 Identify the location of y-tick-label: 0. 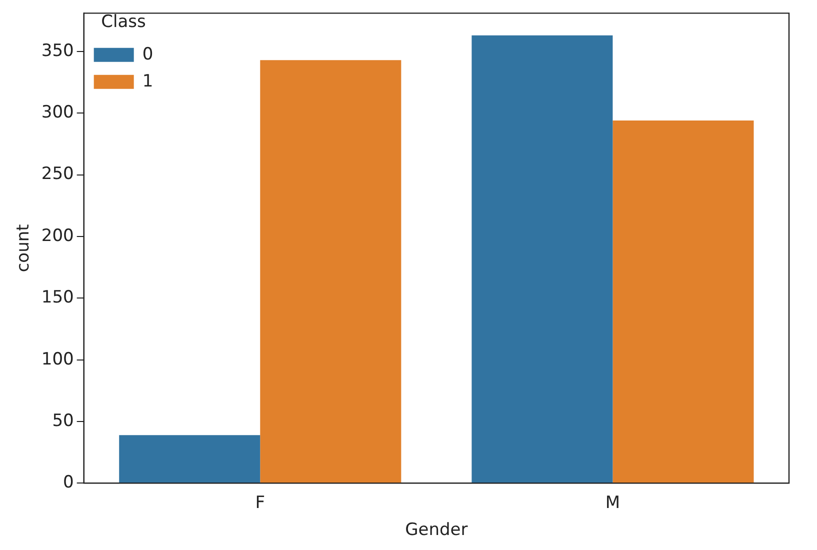
(68, 482).